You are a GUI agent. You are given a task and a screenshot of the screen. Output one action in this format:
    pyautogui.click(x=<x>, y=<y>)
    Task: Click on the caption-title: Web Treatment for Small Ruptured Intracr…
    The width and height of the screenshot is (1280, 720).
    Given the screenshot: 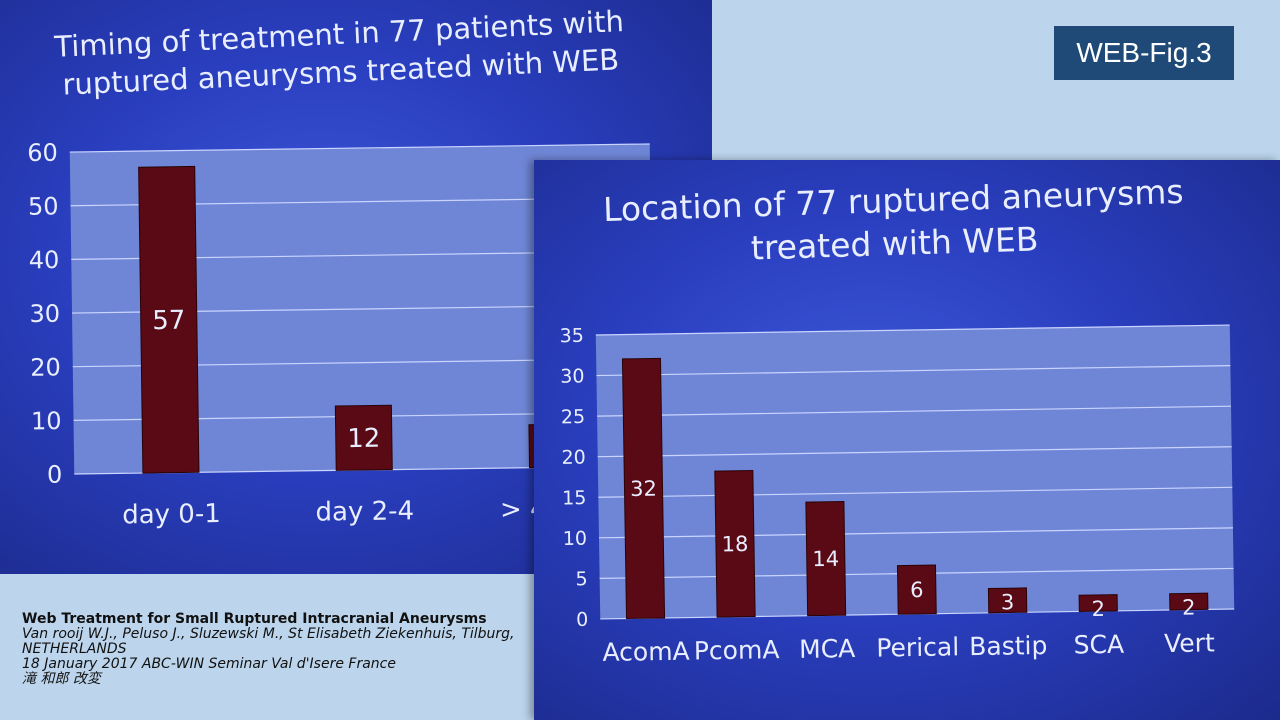 What is the action you would take?
    pyautogui.click(x=254, y=619)
    